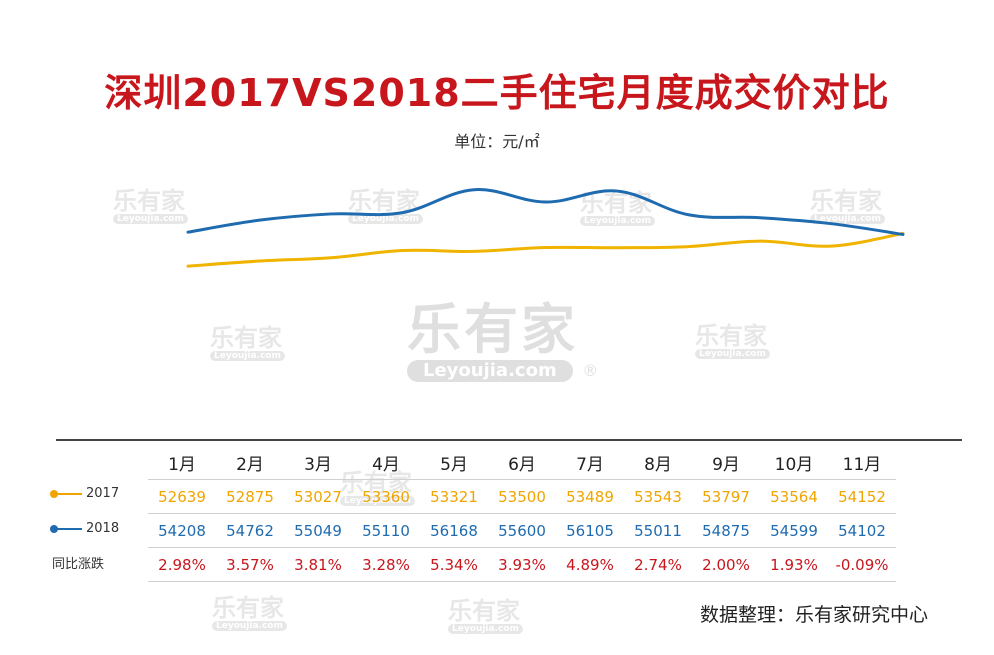 The height and width of the screenshot is (655, 994). What do you see at coordinates (726, 530) in the screenshot?
I see `table-cell: 54875` at bounding box center [726, 530].